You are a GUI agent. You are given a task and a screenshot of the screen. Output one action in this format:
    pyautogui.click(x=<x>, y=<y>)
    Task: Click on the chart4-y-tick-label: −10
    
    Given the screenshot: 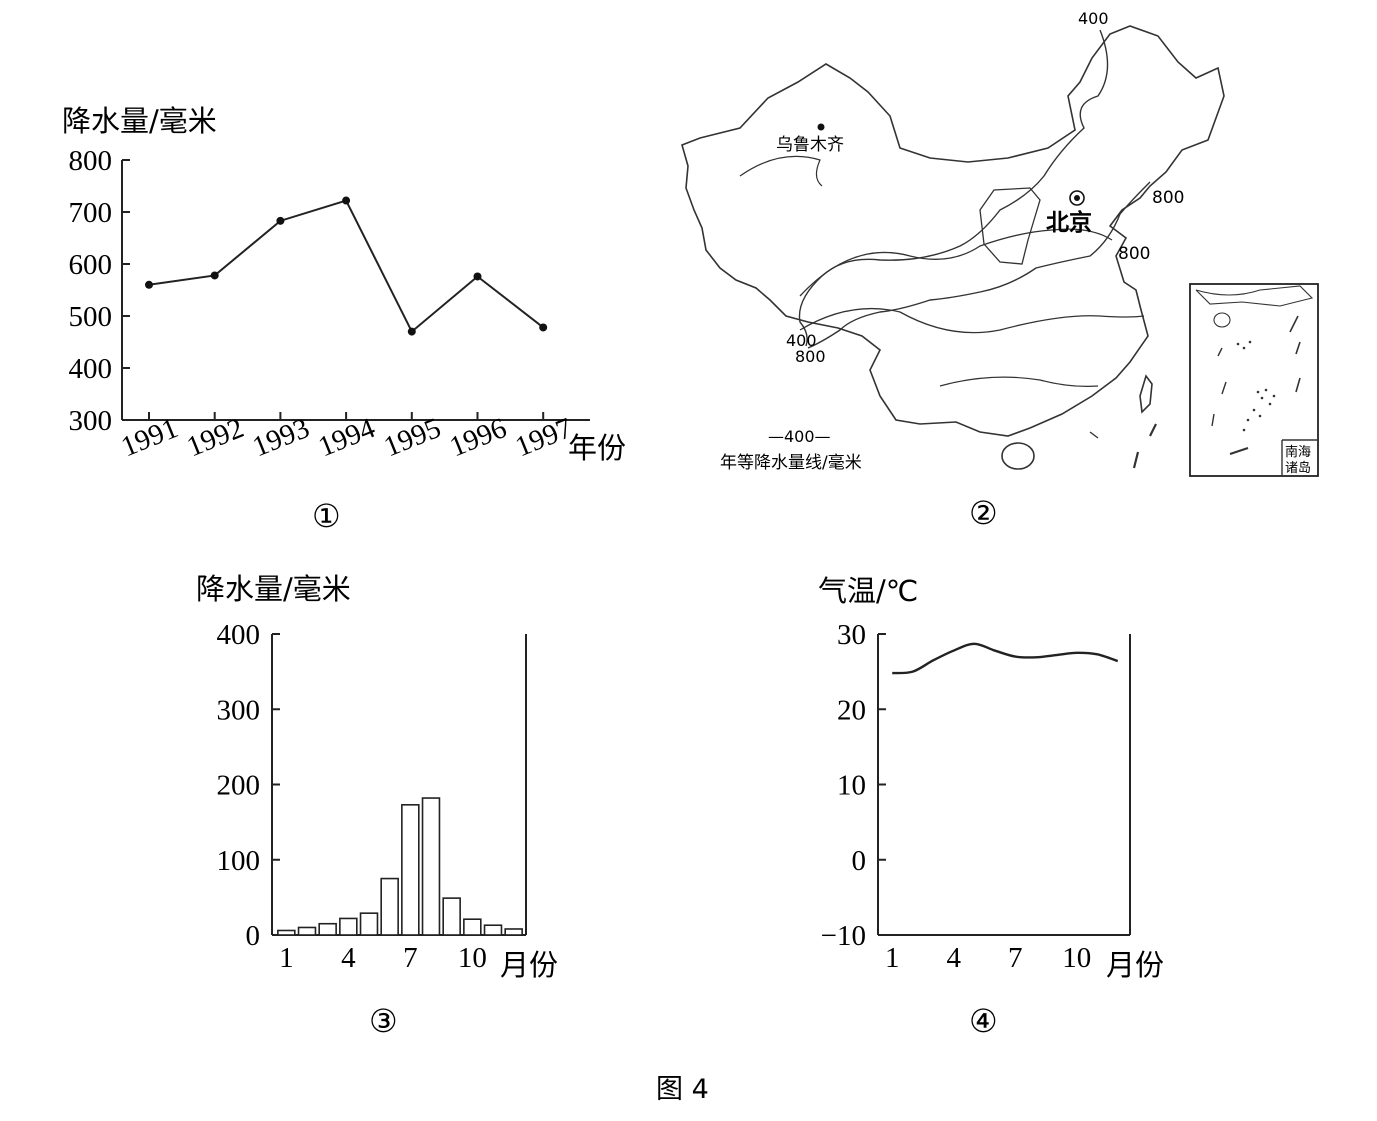 What is the action you would take?
    pyautogui.click(x=843, y=936)
    